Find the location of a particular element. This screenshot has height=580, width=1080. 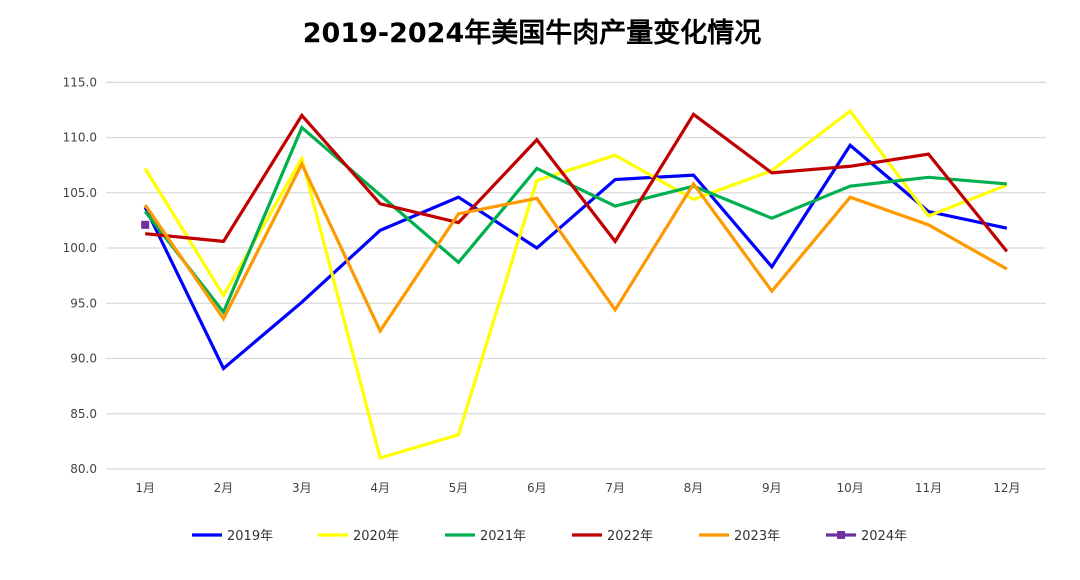

y-tick-label: 90.0 is located at coordinates (83, 359).